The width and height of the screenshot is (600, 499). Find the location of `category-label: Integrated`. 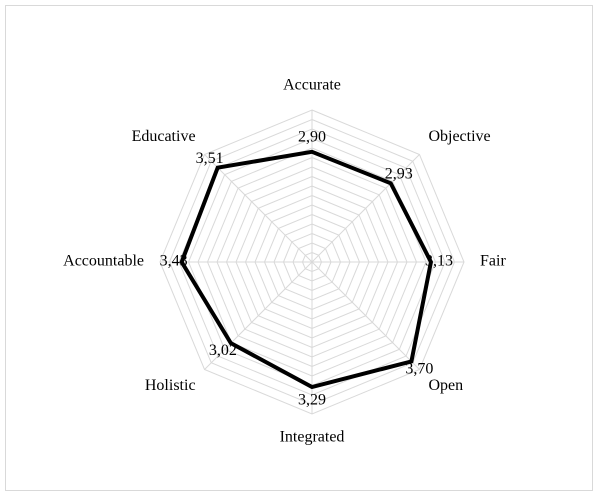

category-label: Integrated is located at coordinates (312, 437).